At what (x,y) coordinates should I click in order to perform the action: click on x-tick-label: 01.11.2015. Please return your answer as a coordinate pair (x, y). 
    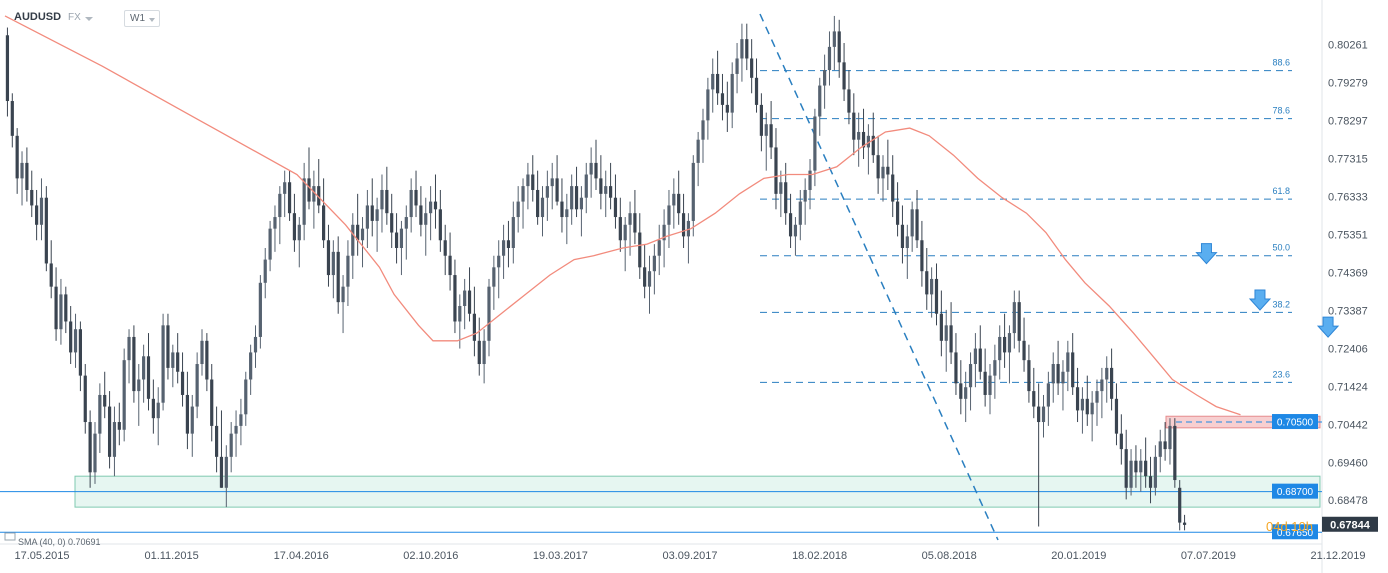
    Looking at the image, I should click on (171, 556).